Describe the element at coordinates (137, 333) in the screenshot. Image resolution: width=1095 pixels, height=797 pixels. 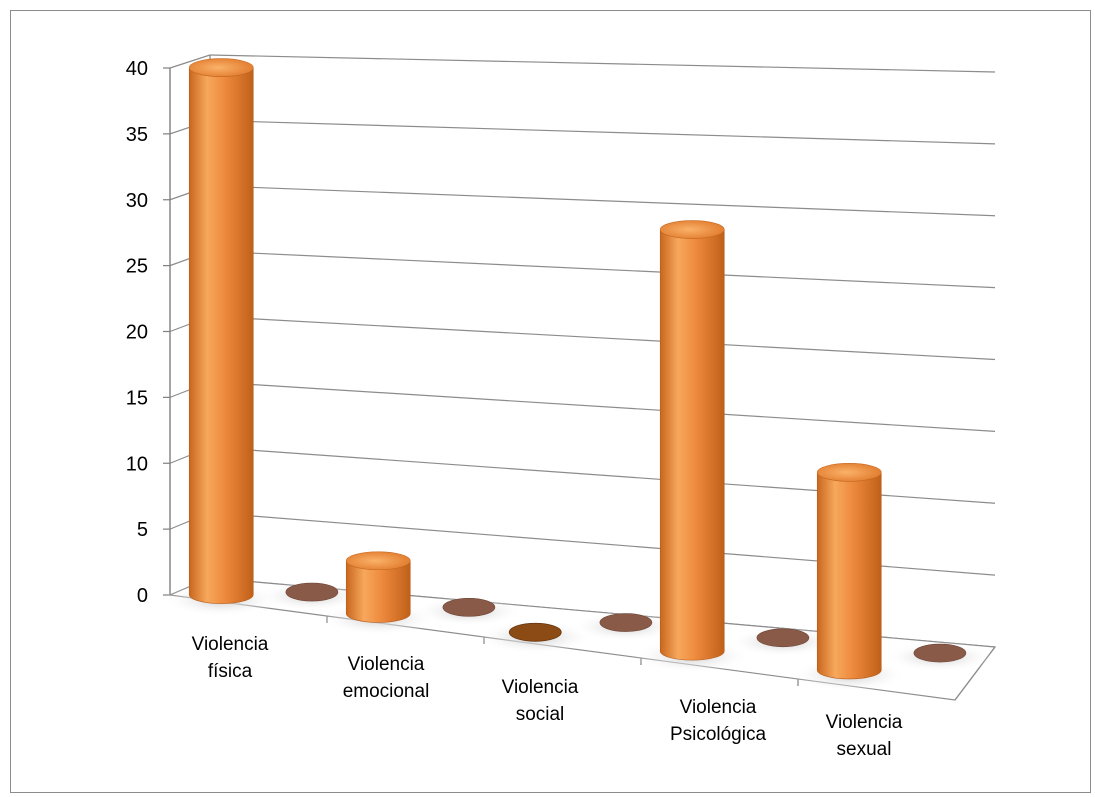
I see `y-tick-label: 20` at that location.